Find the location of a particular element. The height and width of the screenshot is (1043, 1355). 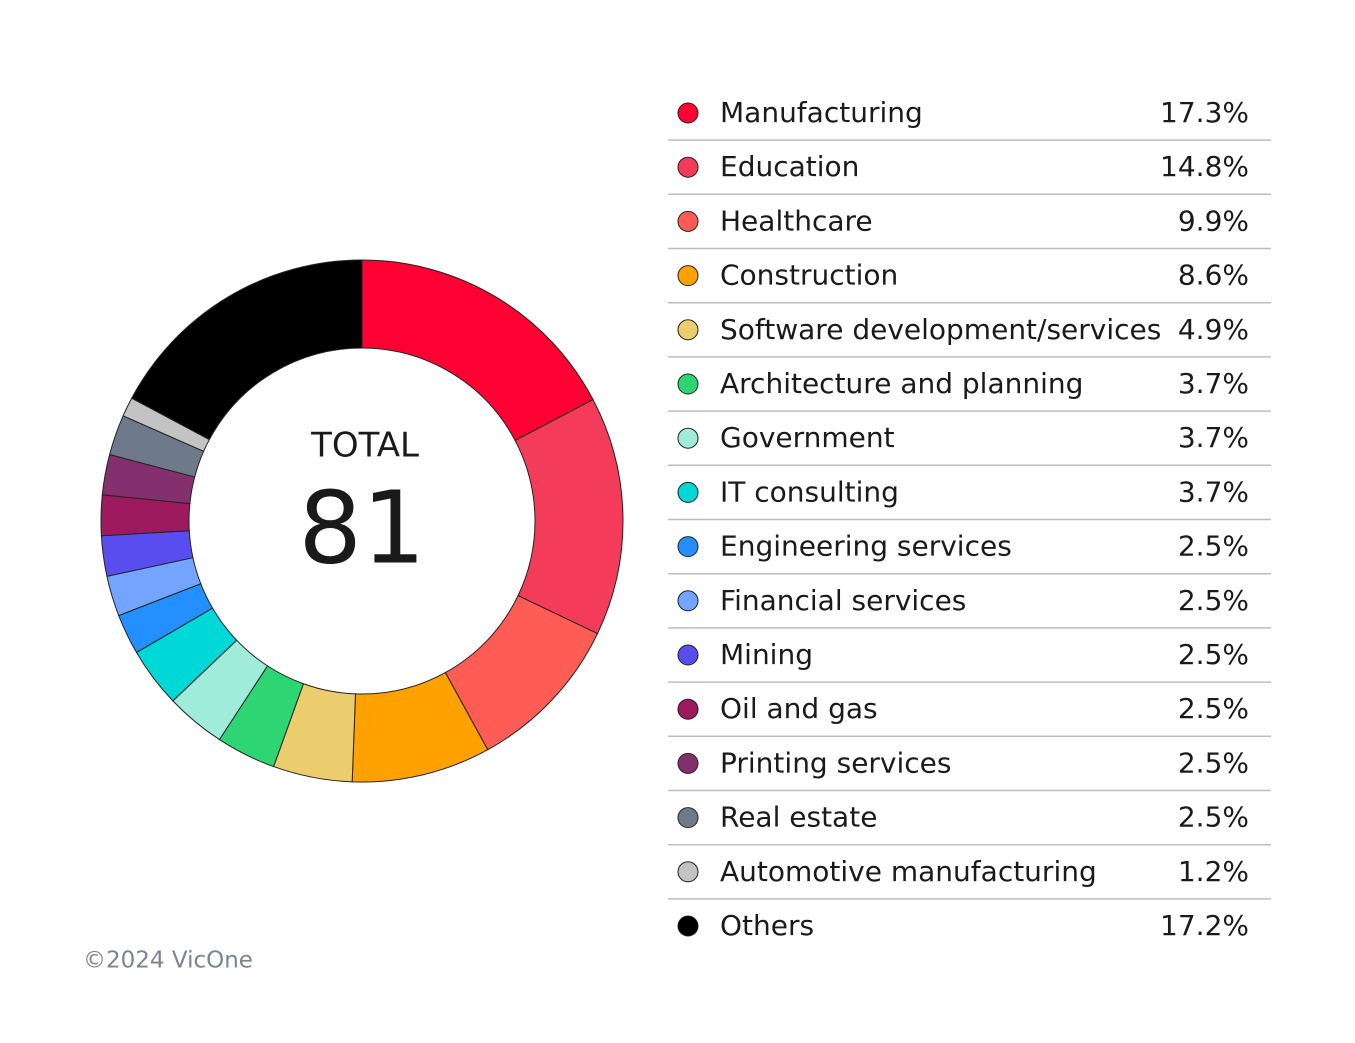

legend-label: Government is located at coordinates (807, 437).